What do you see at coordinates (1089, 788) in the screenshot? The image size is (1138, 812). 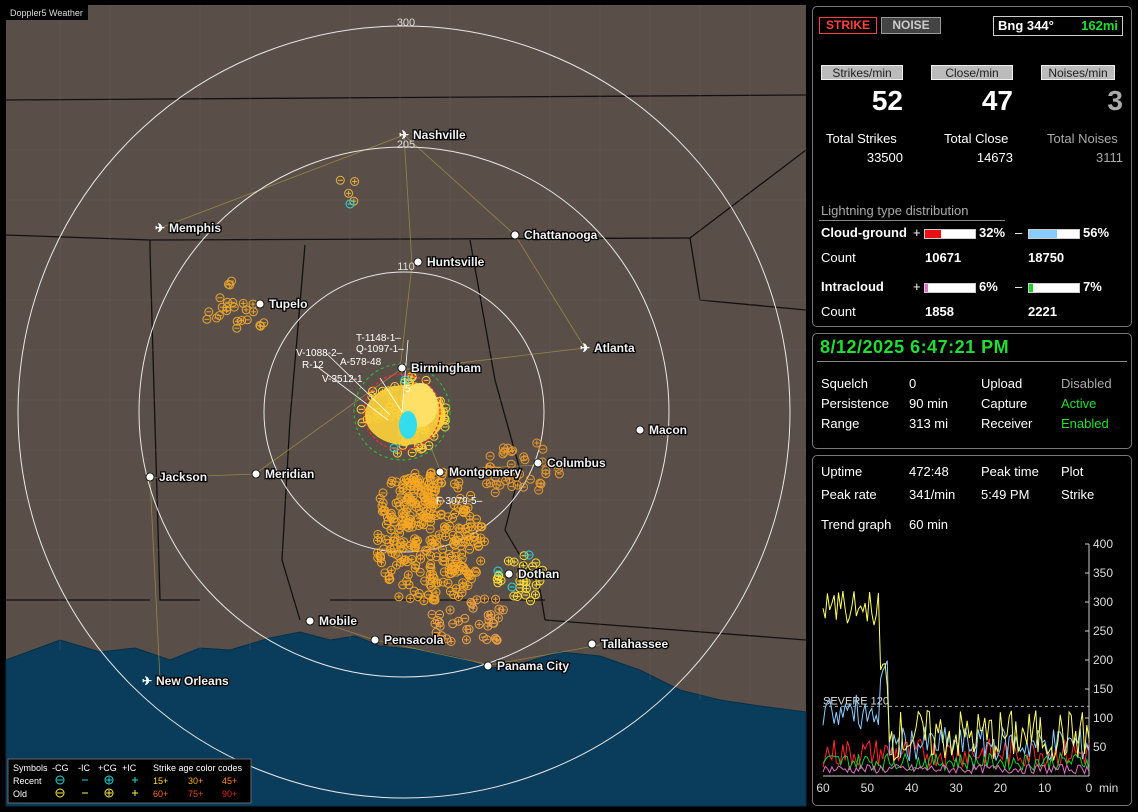 I see `x-tick-label: 0` at bounding box center [1089, 788].